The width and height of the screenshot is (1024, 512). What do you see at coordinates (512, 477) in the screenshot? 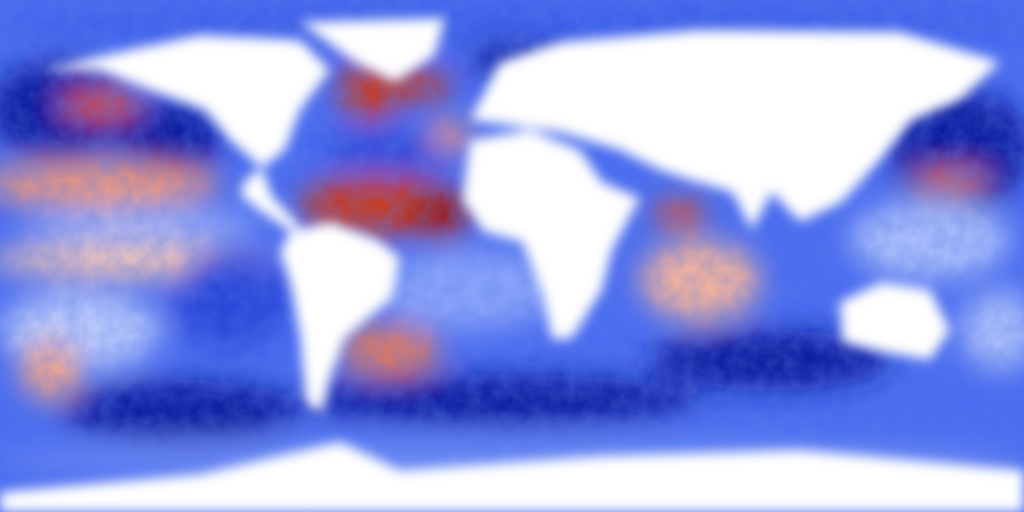
I see `antarctica` at bounding box center [512, 477].